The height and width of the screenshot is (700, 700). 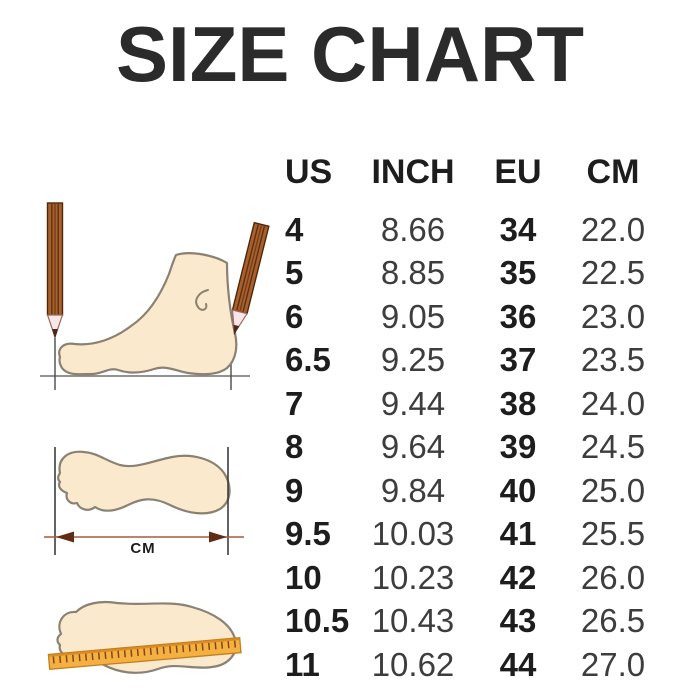 What do you see at coordinates (460, 491) in the screenshot?
I see `table-row: 9 9.84 40 25.0` at bounding box center [460, 491].